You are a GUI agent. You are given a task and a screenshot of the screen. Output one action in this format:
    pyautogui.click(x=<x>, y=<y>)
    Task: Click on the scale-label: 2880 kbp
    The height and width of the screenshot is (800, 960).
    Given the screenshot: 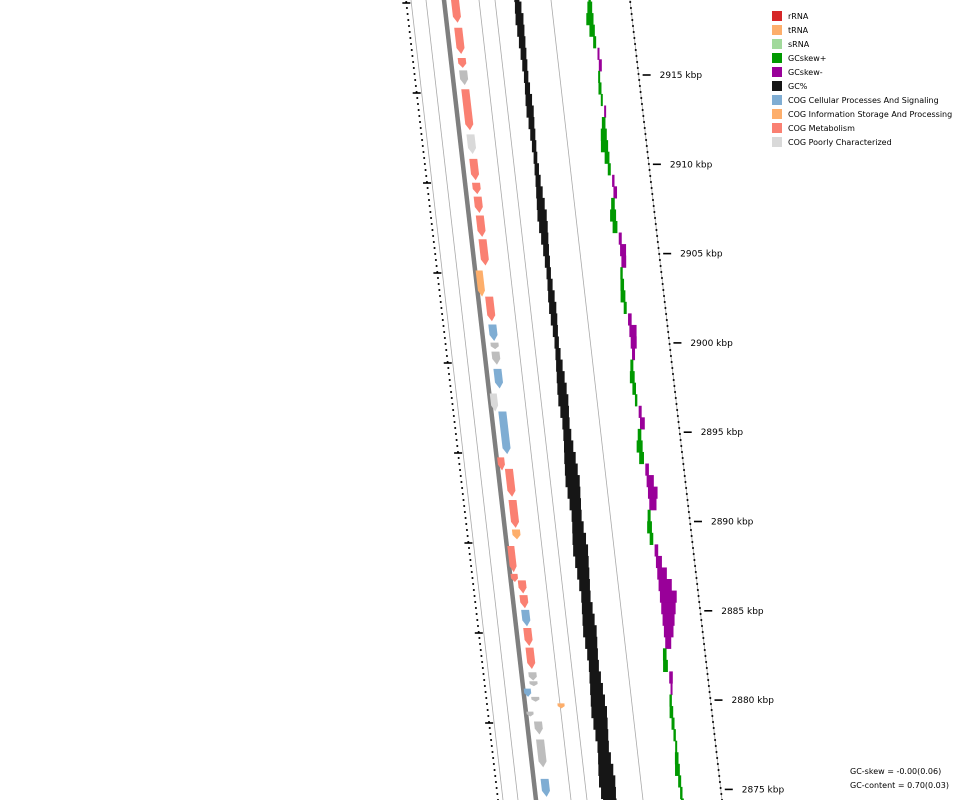 What is the action you would take?
    pyautogui.click(x=753, y=701)
    